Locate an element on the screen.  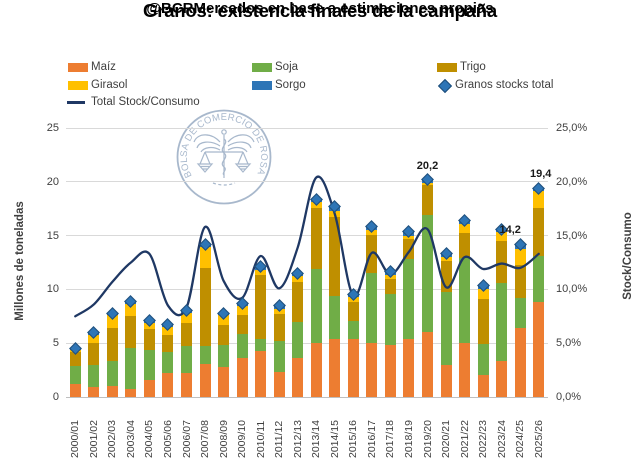
legend-label-maiz: Maíz is located at coordinates (103, 67).